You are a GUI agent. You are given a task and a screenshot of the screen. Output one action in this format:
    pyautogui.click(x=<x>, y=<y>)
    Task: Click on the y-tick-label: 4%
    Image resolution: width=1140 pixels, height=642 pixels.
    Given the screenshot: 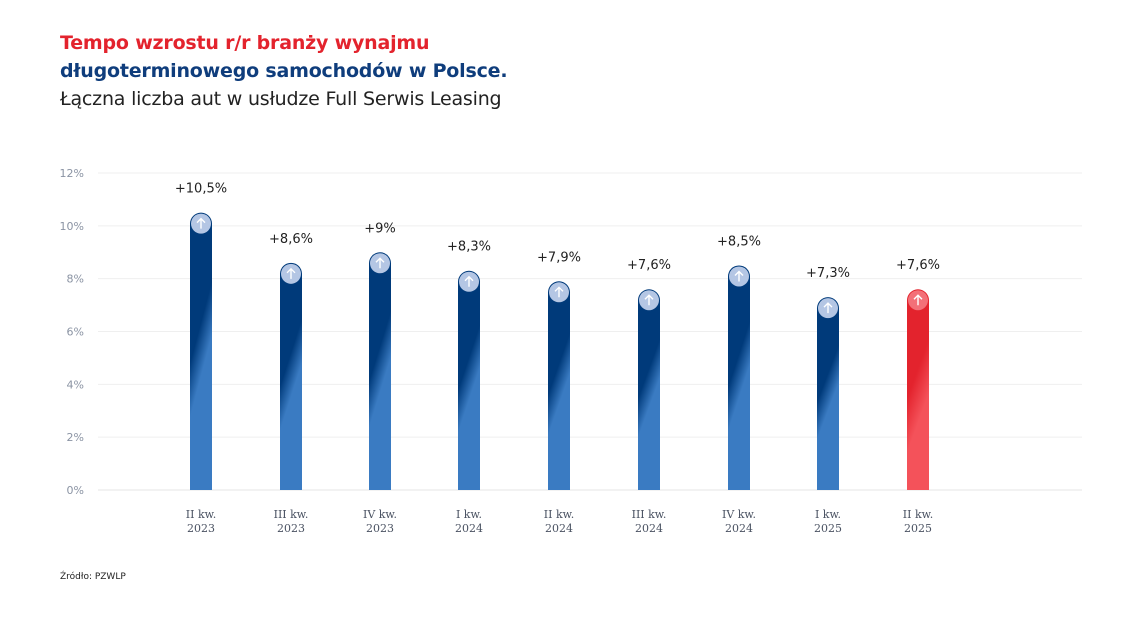 What is the action you would take?
    pyautogui.click(x=75, y=384)
    